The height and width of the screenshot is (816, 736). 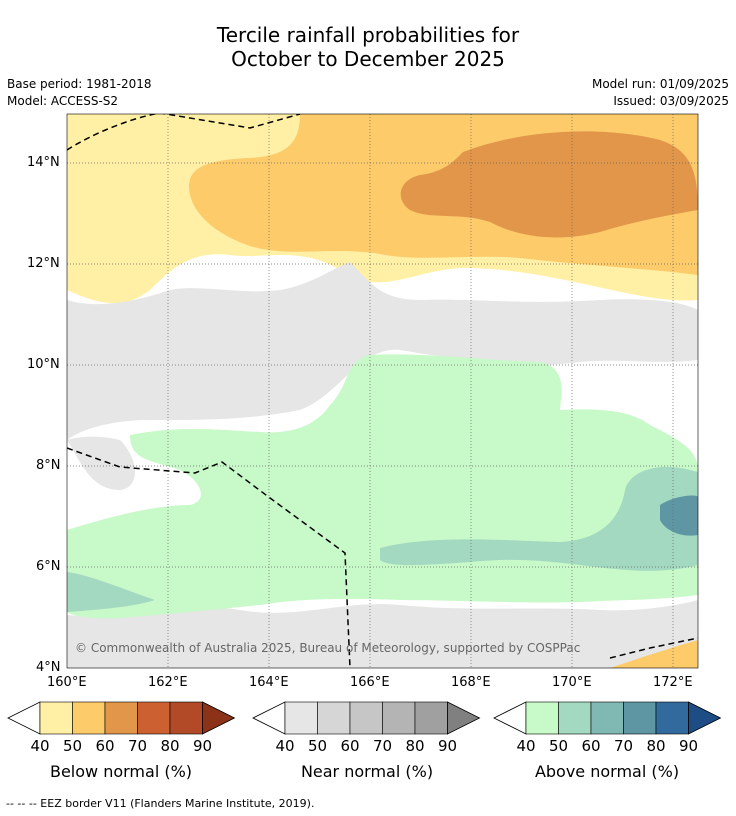 What do you see at coordinates (679, 515) in the screenshot?
I see `above-normal-60-region` at bounding box center [679, 515].